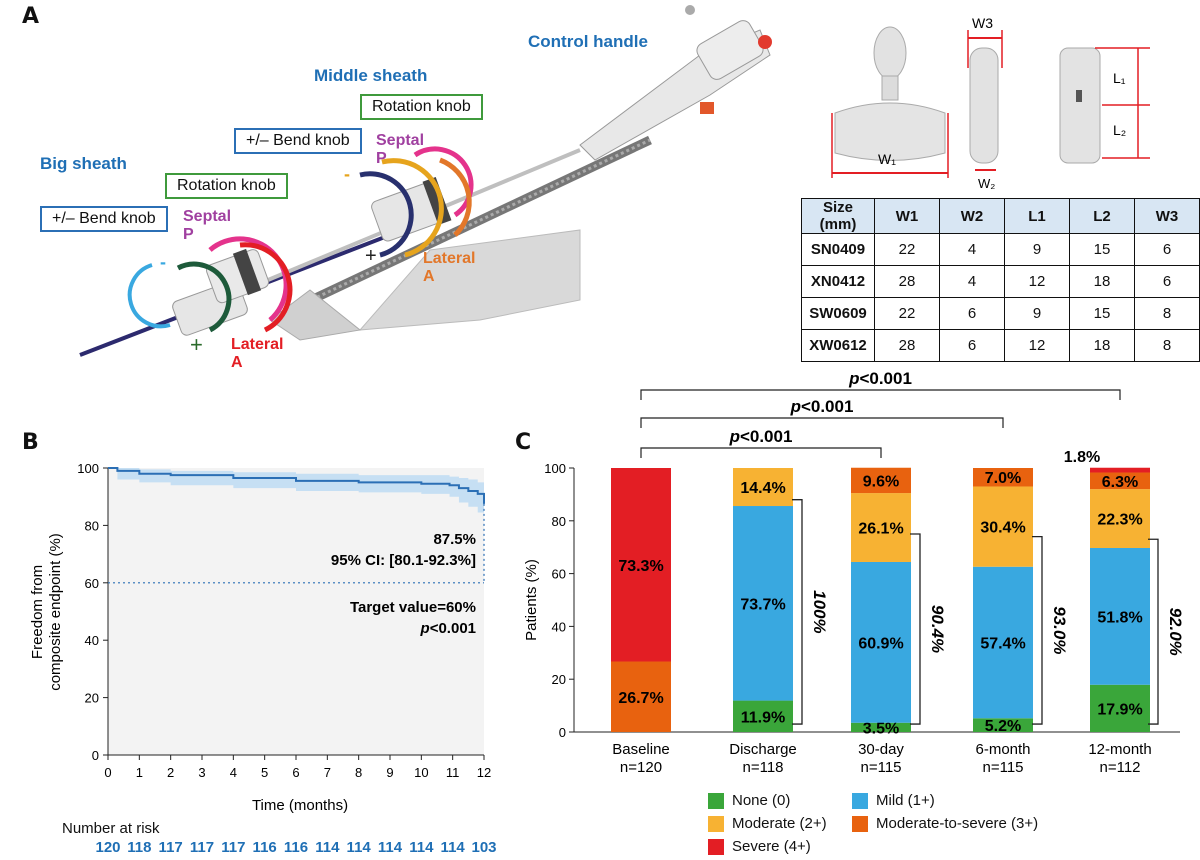 This screenshot has height=860, width=1200. Describe the element at coordinates (170, 847) in the screenshot. I see `risk-count: 117` at that location.